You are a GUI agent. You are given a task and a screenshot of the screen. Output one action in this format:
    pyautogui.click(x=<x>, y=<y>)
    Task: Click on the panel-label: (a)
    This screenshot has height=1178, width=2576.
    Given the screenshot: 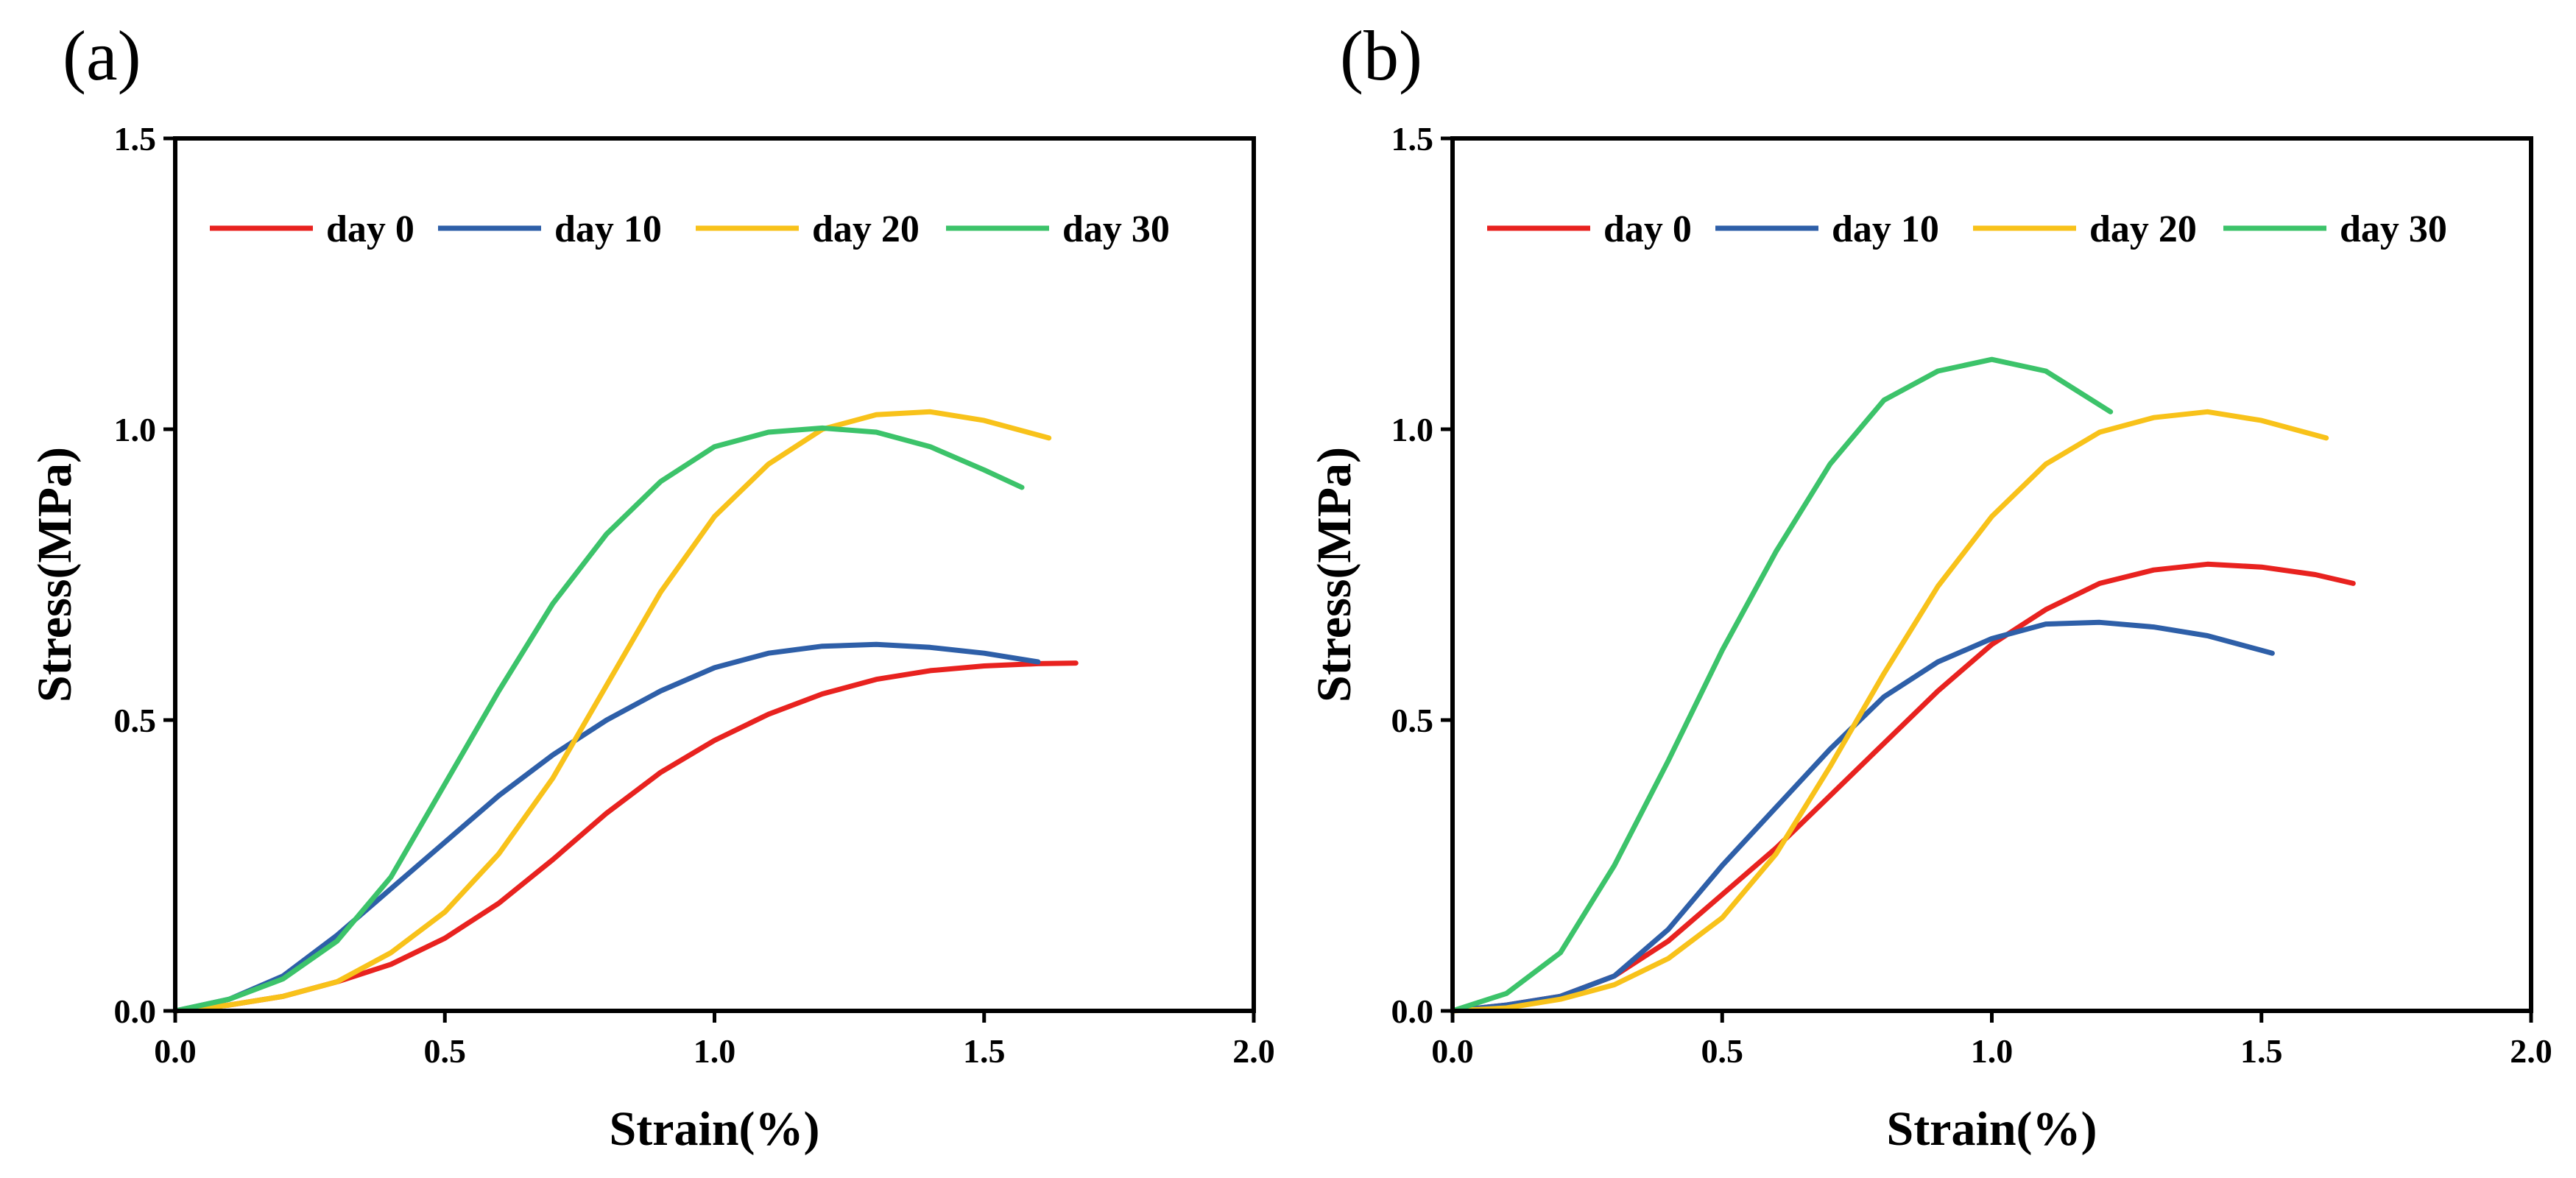 What is the action you would take?
    pyautogui.click(x=102, y=55)
    